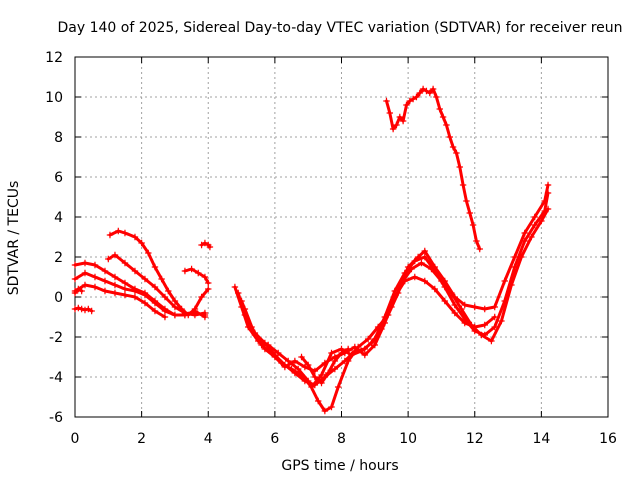  I want to click on series-s6, so click(157, 285).